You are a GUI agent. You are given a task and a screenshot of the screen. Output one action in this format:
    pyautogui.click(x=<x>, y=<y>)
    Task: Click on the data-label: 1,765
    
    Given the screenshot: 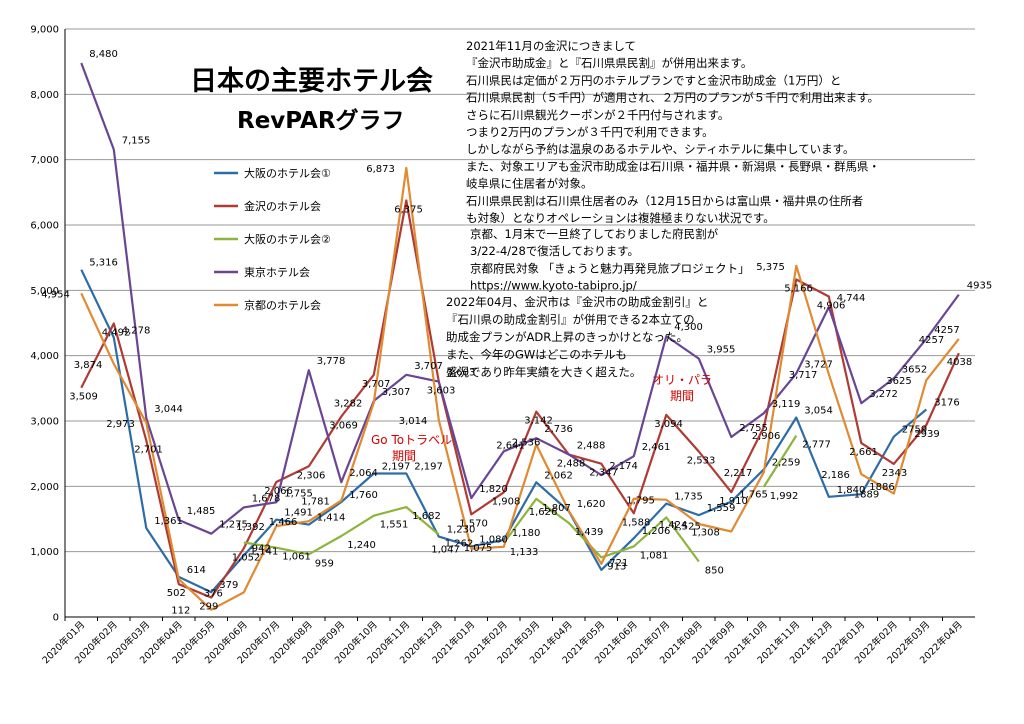 What is the action you would take?
    pyautogui.click(x=753, y=495)
    